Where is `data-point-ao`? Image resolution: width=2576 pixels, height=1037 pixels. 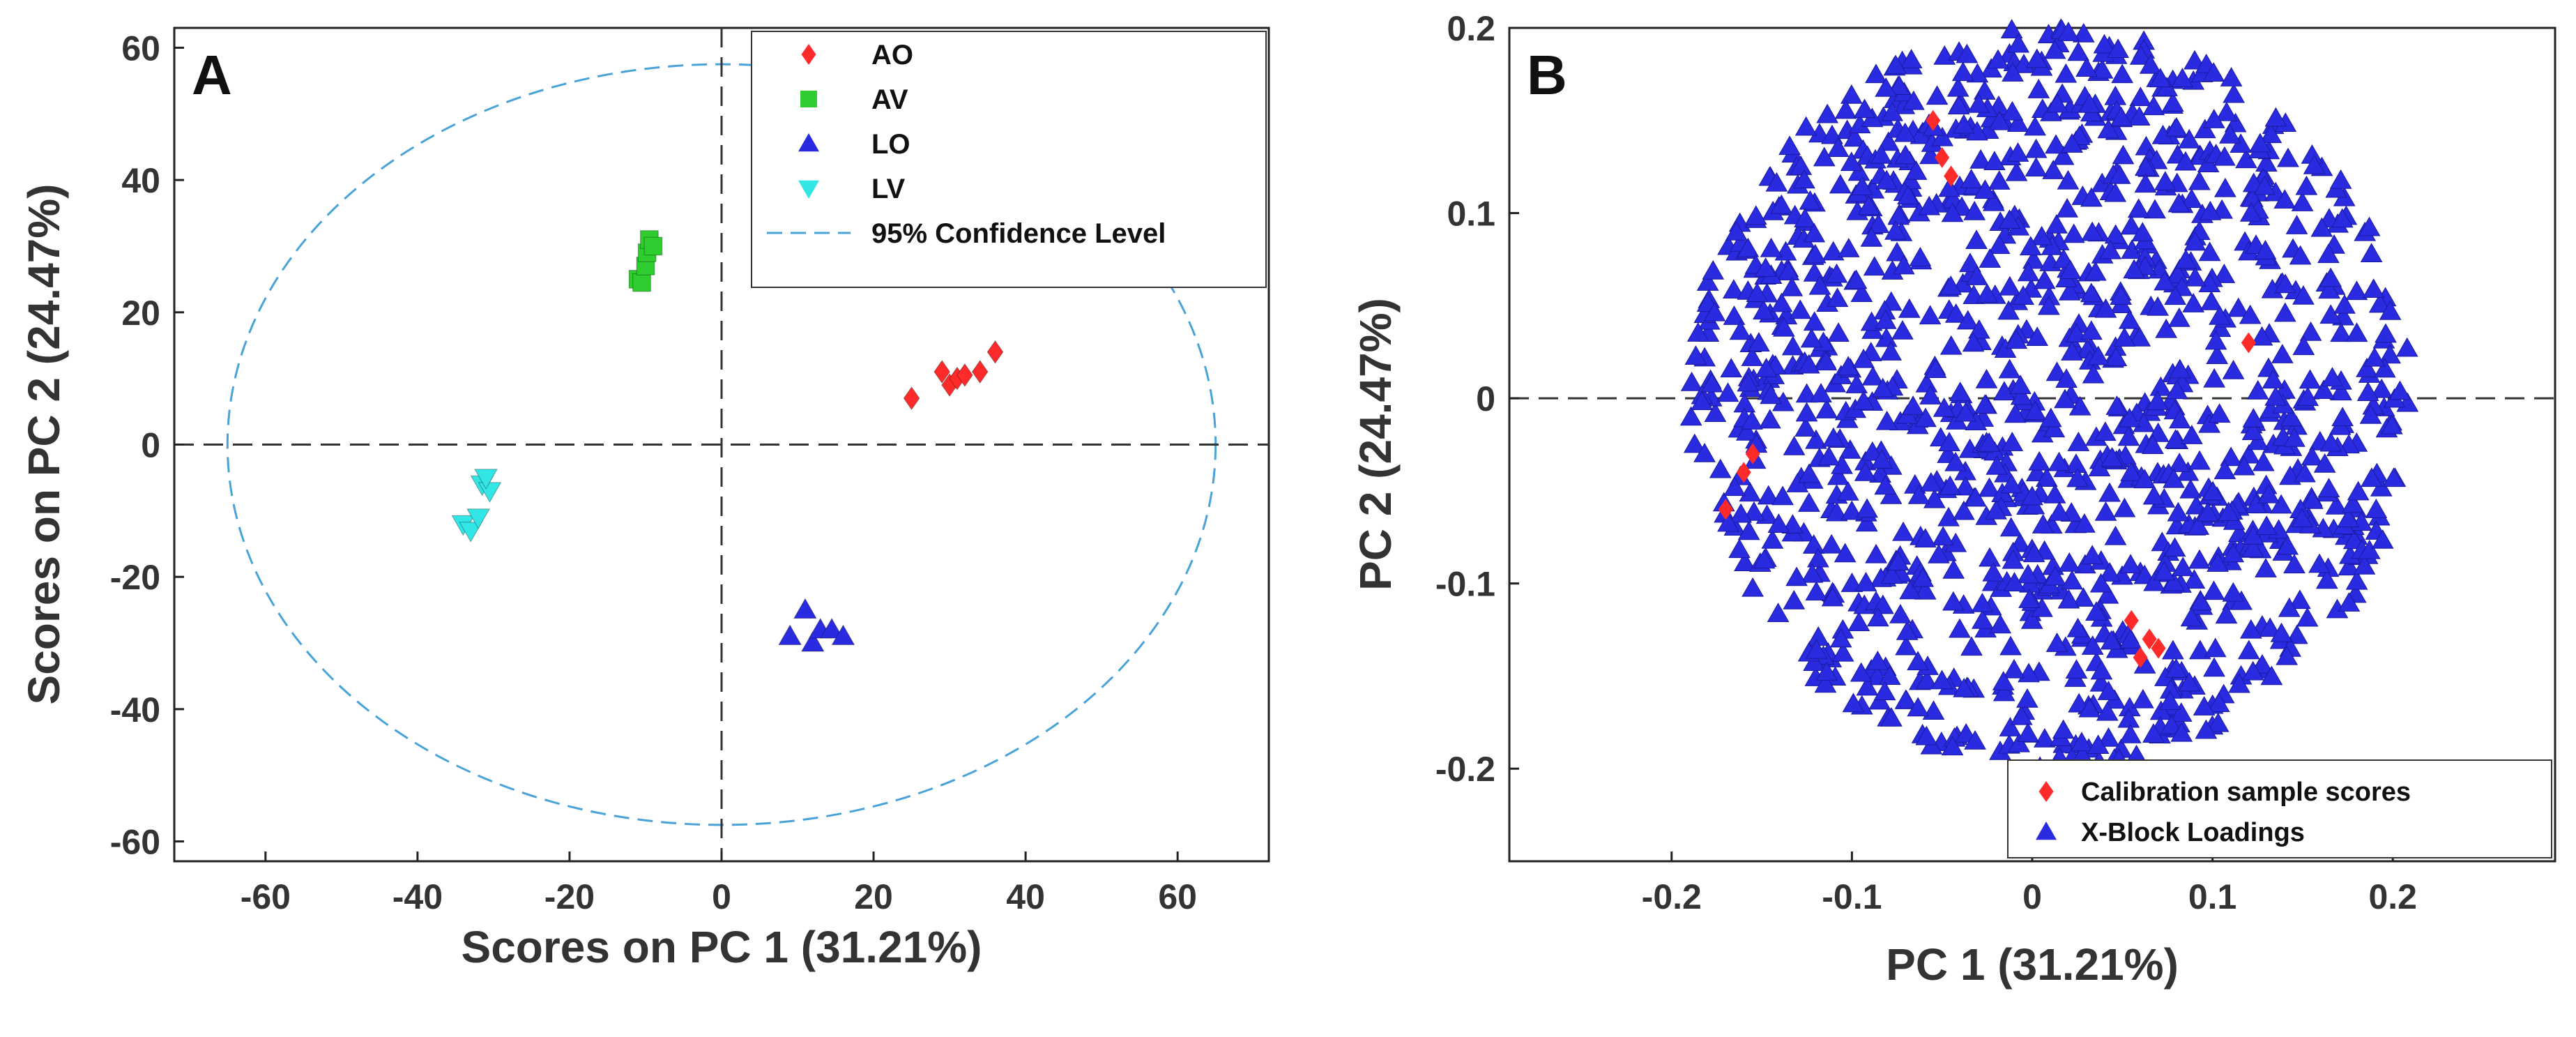 data-point-ao is located at coordinates (965, 375).